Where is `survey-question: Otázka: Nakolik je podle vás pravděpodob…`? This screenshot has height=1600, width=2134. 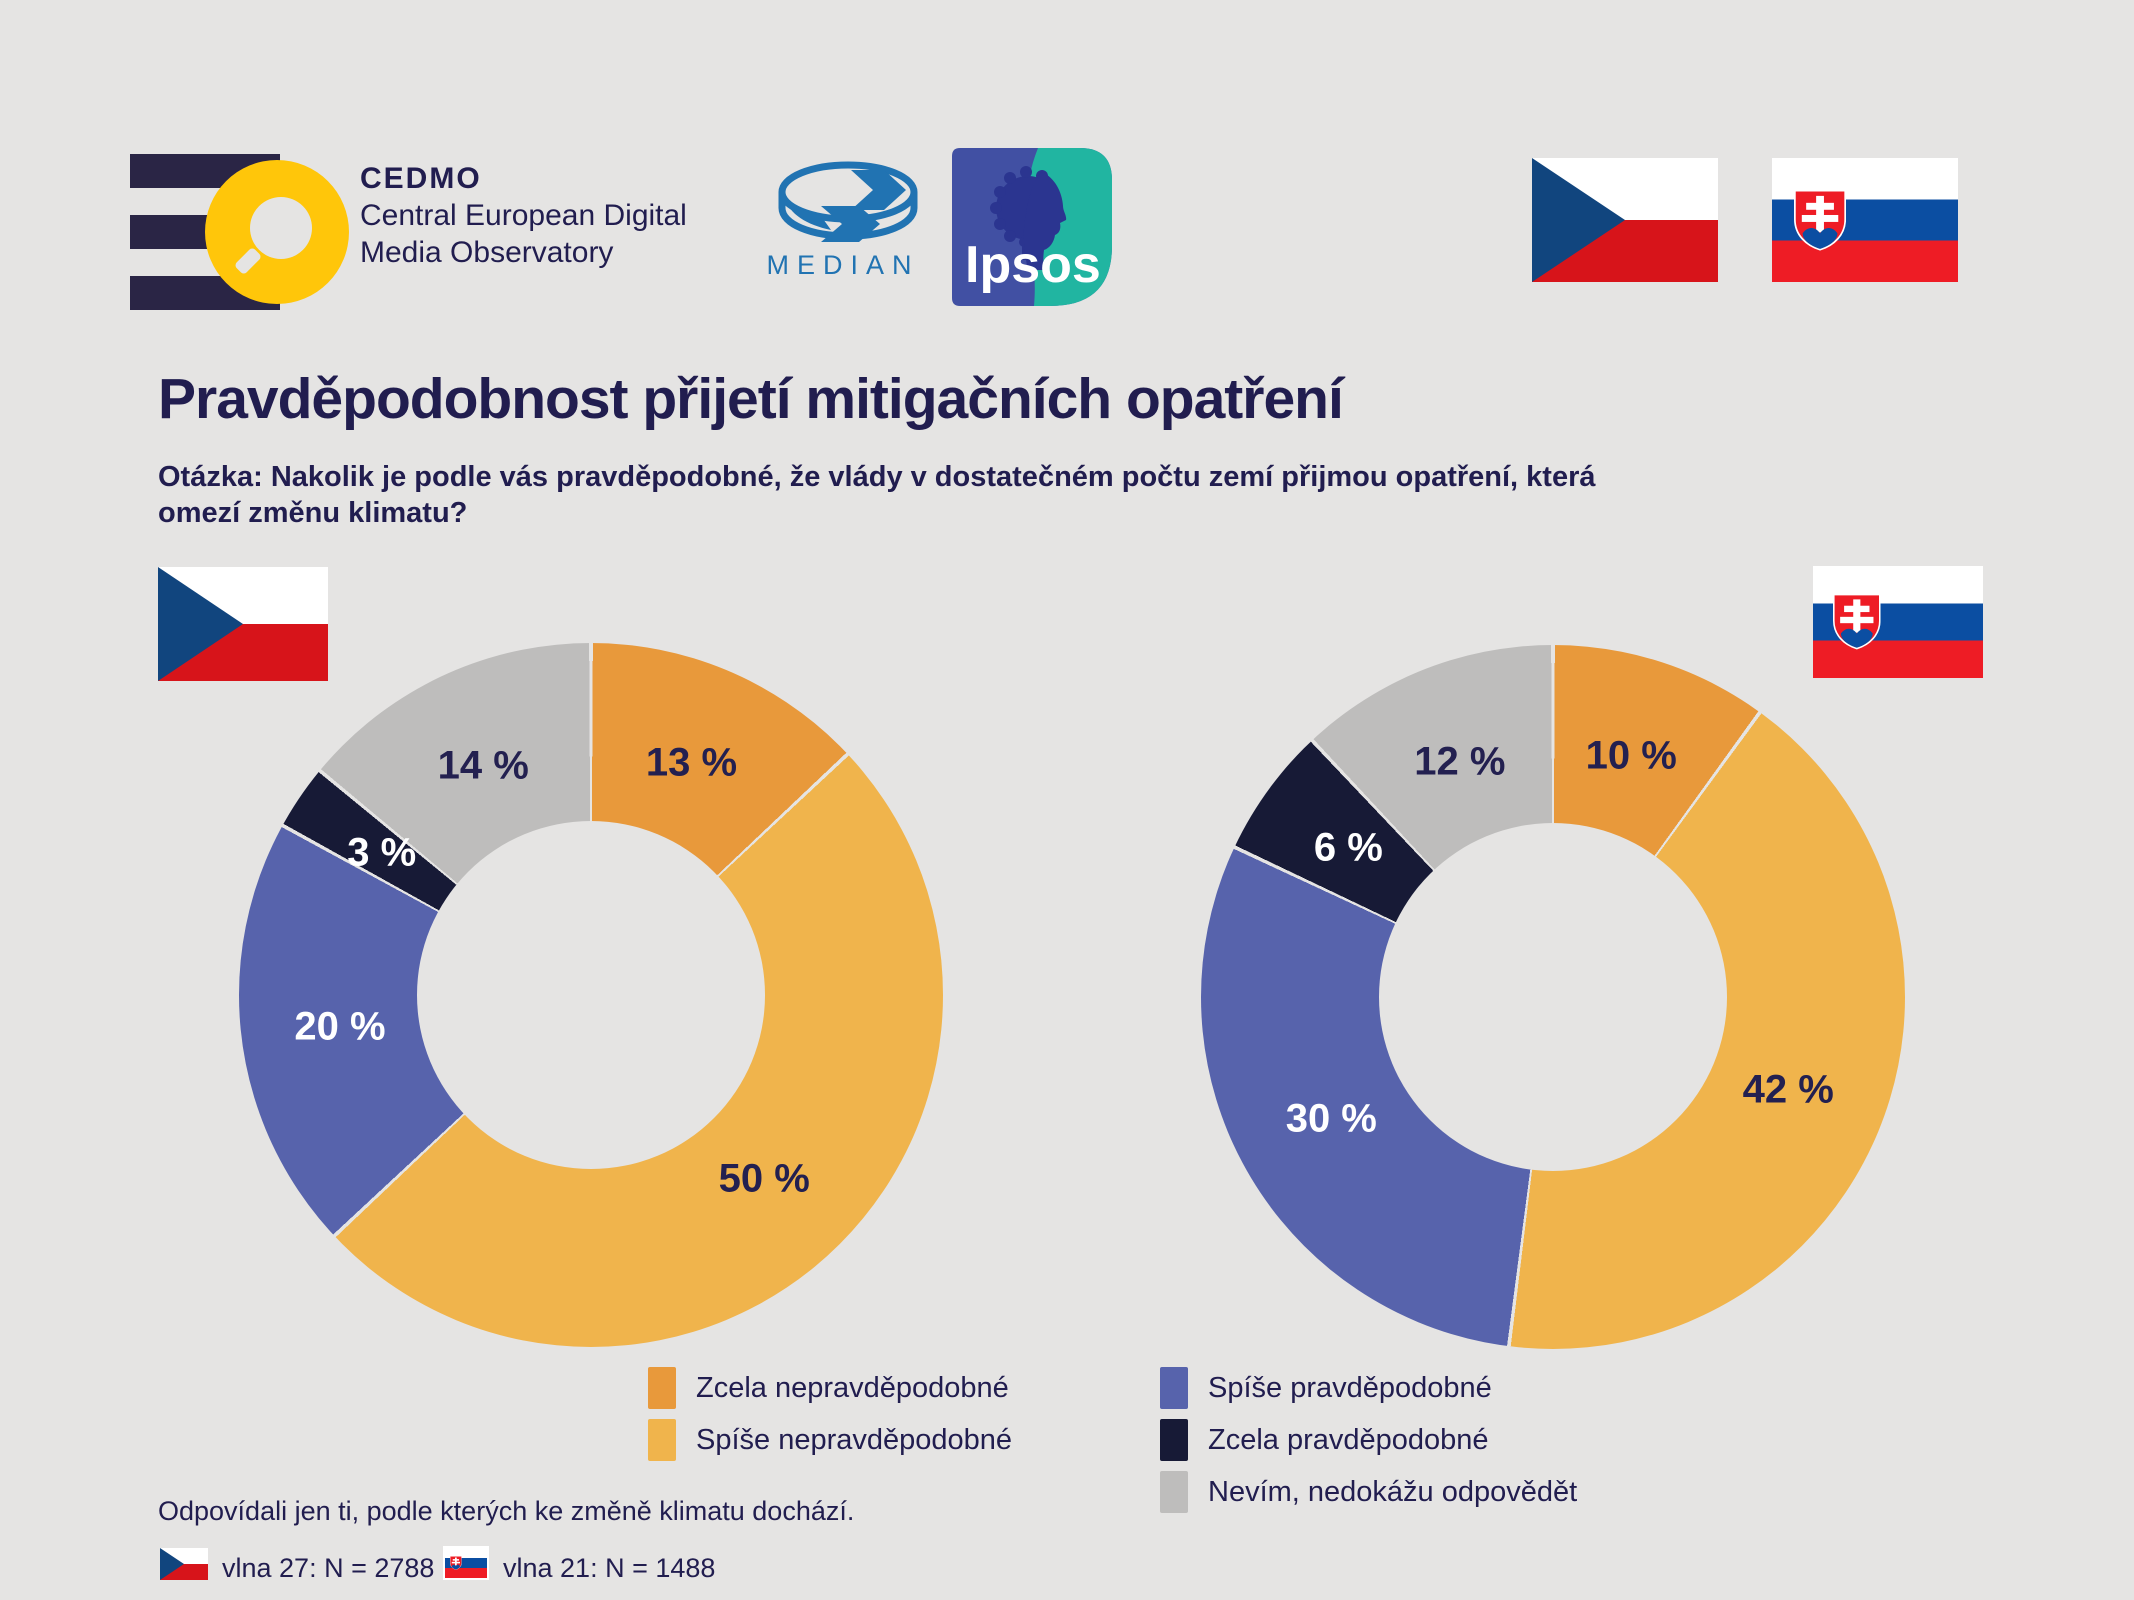 survey-question: Otázka: Nakolik je podle vás pravděpodob… is located at coordinates (877, 495).